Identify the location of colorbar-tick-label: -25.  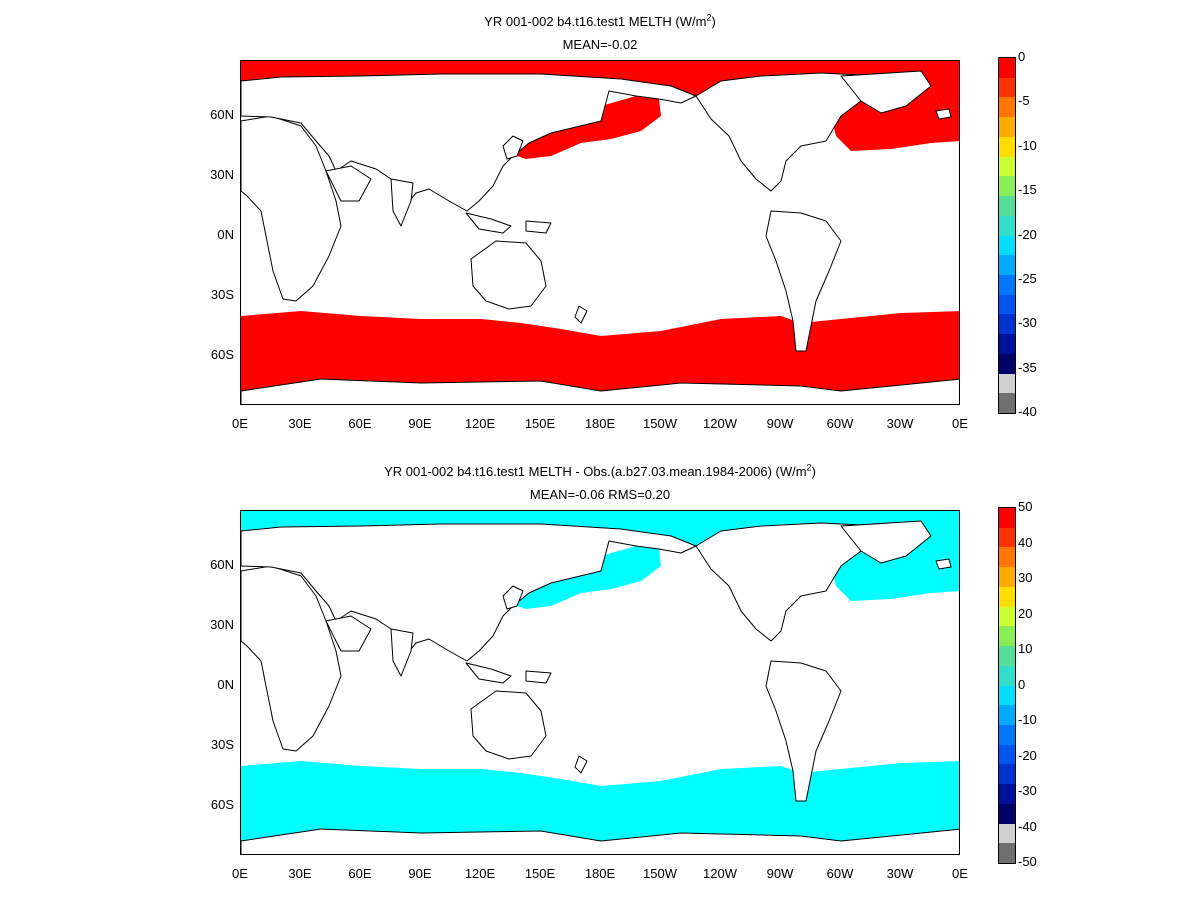
(1027, 278).